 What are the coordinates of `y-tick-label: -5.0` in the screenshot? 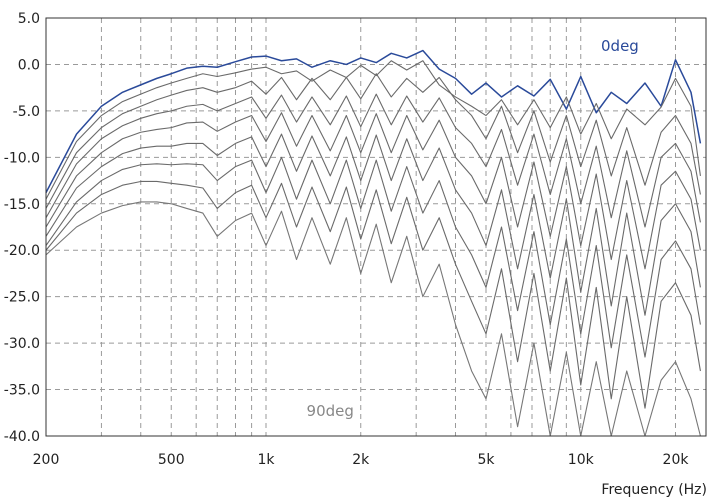 It's located at (26, 112).